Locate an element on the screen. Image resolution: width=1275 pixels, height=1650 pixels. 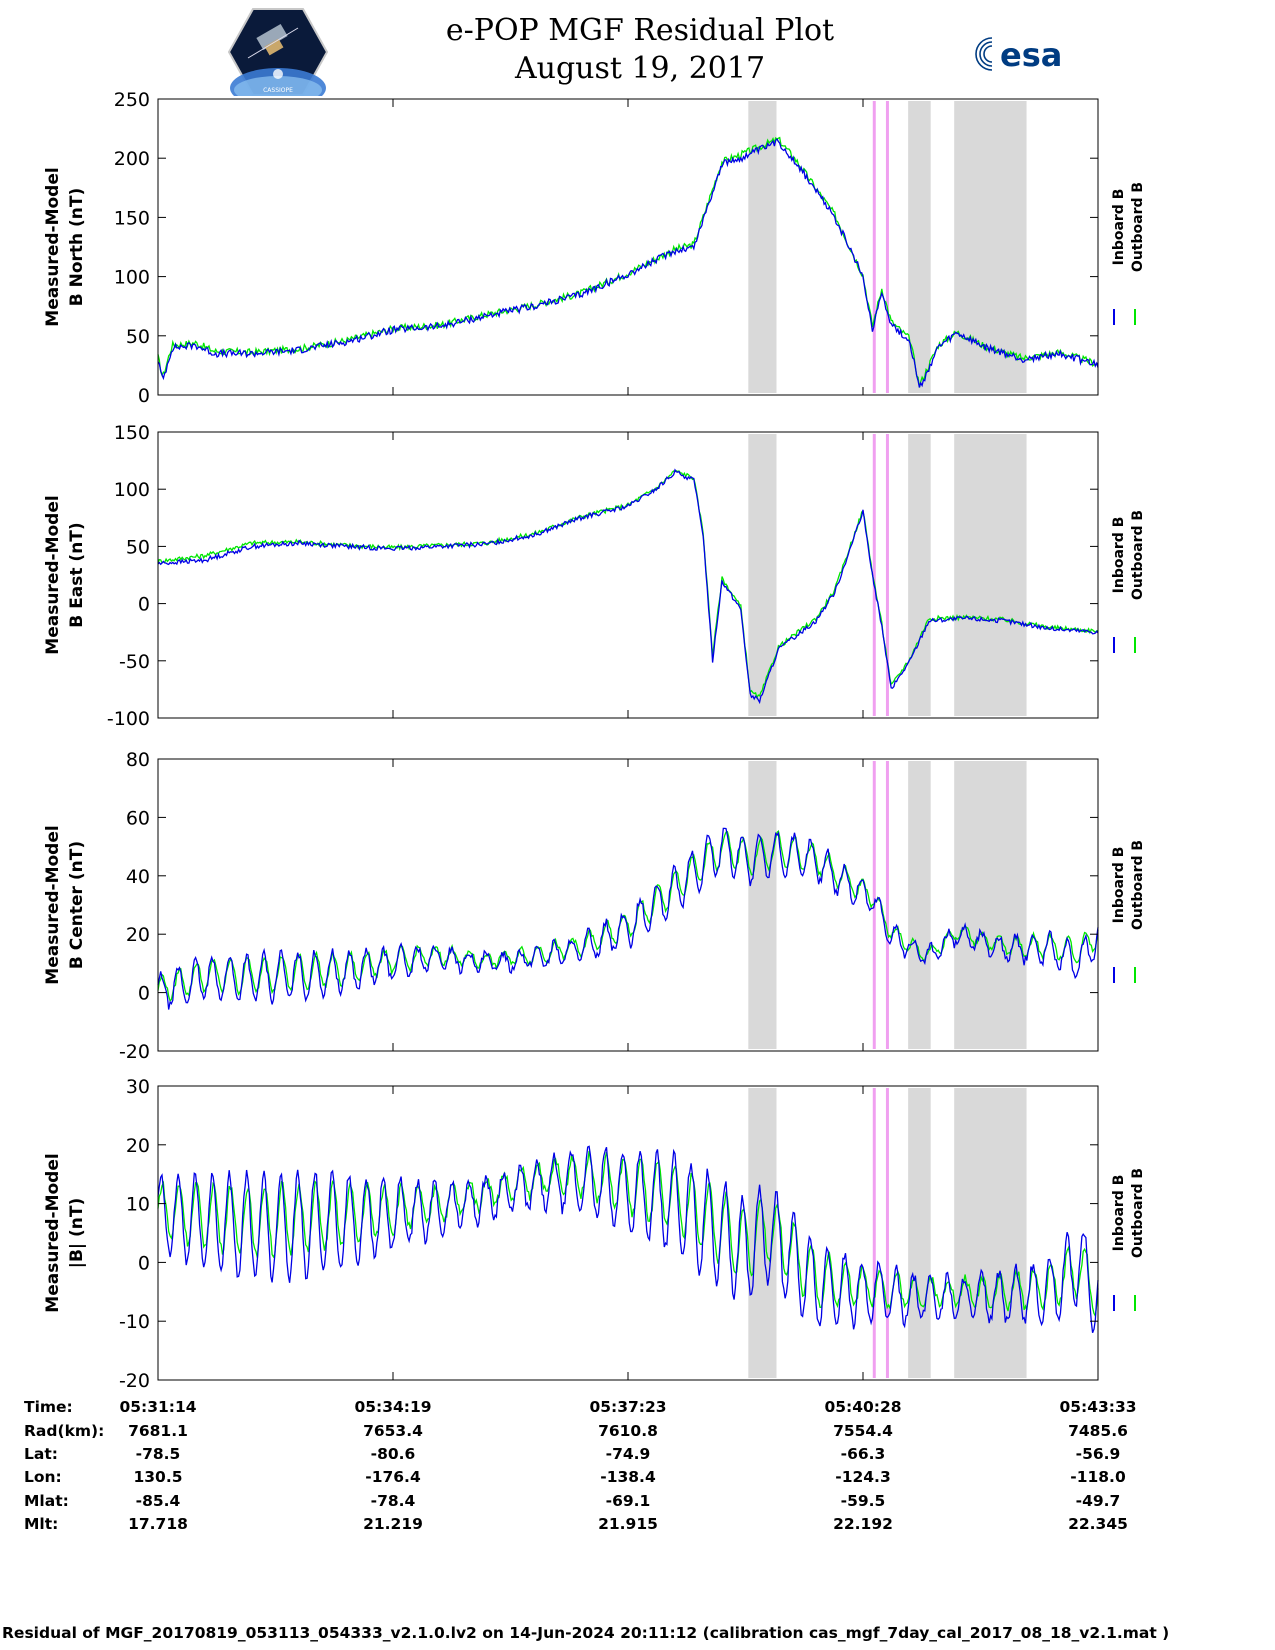
ephemeris-value: 05:34:19 is located at coordinates (392, 1407).